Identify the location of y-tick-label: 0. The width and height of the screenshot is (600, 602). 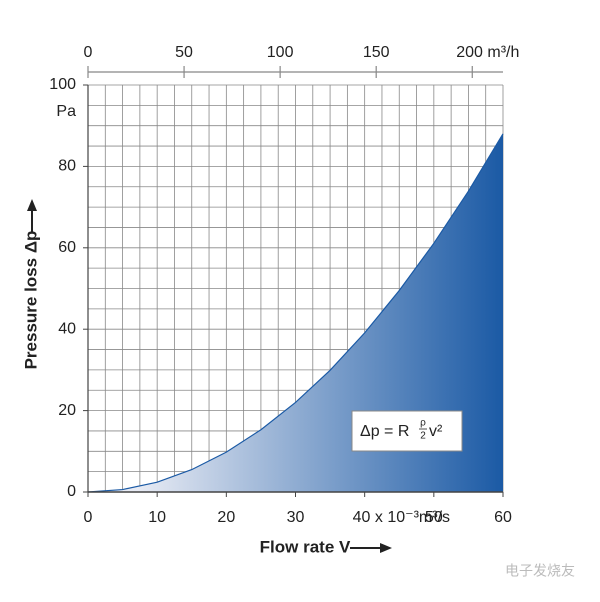
(71, 491).